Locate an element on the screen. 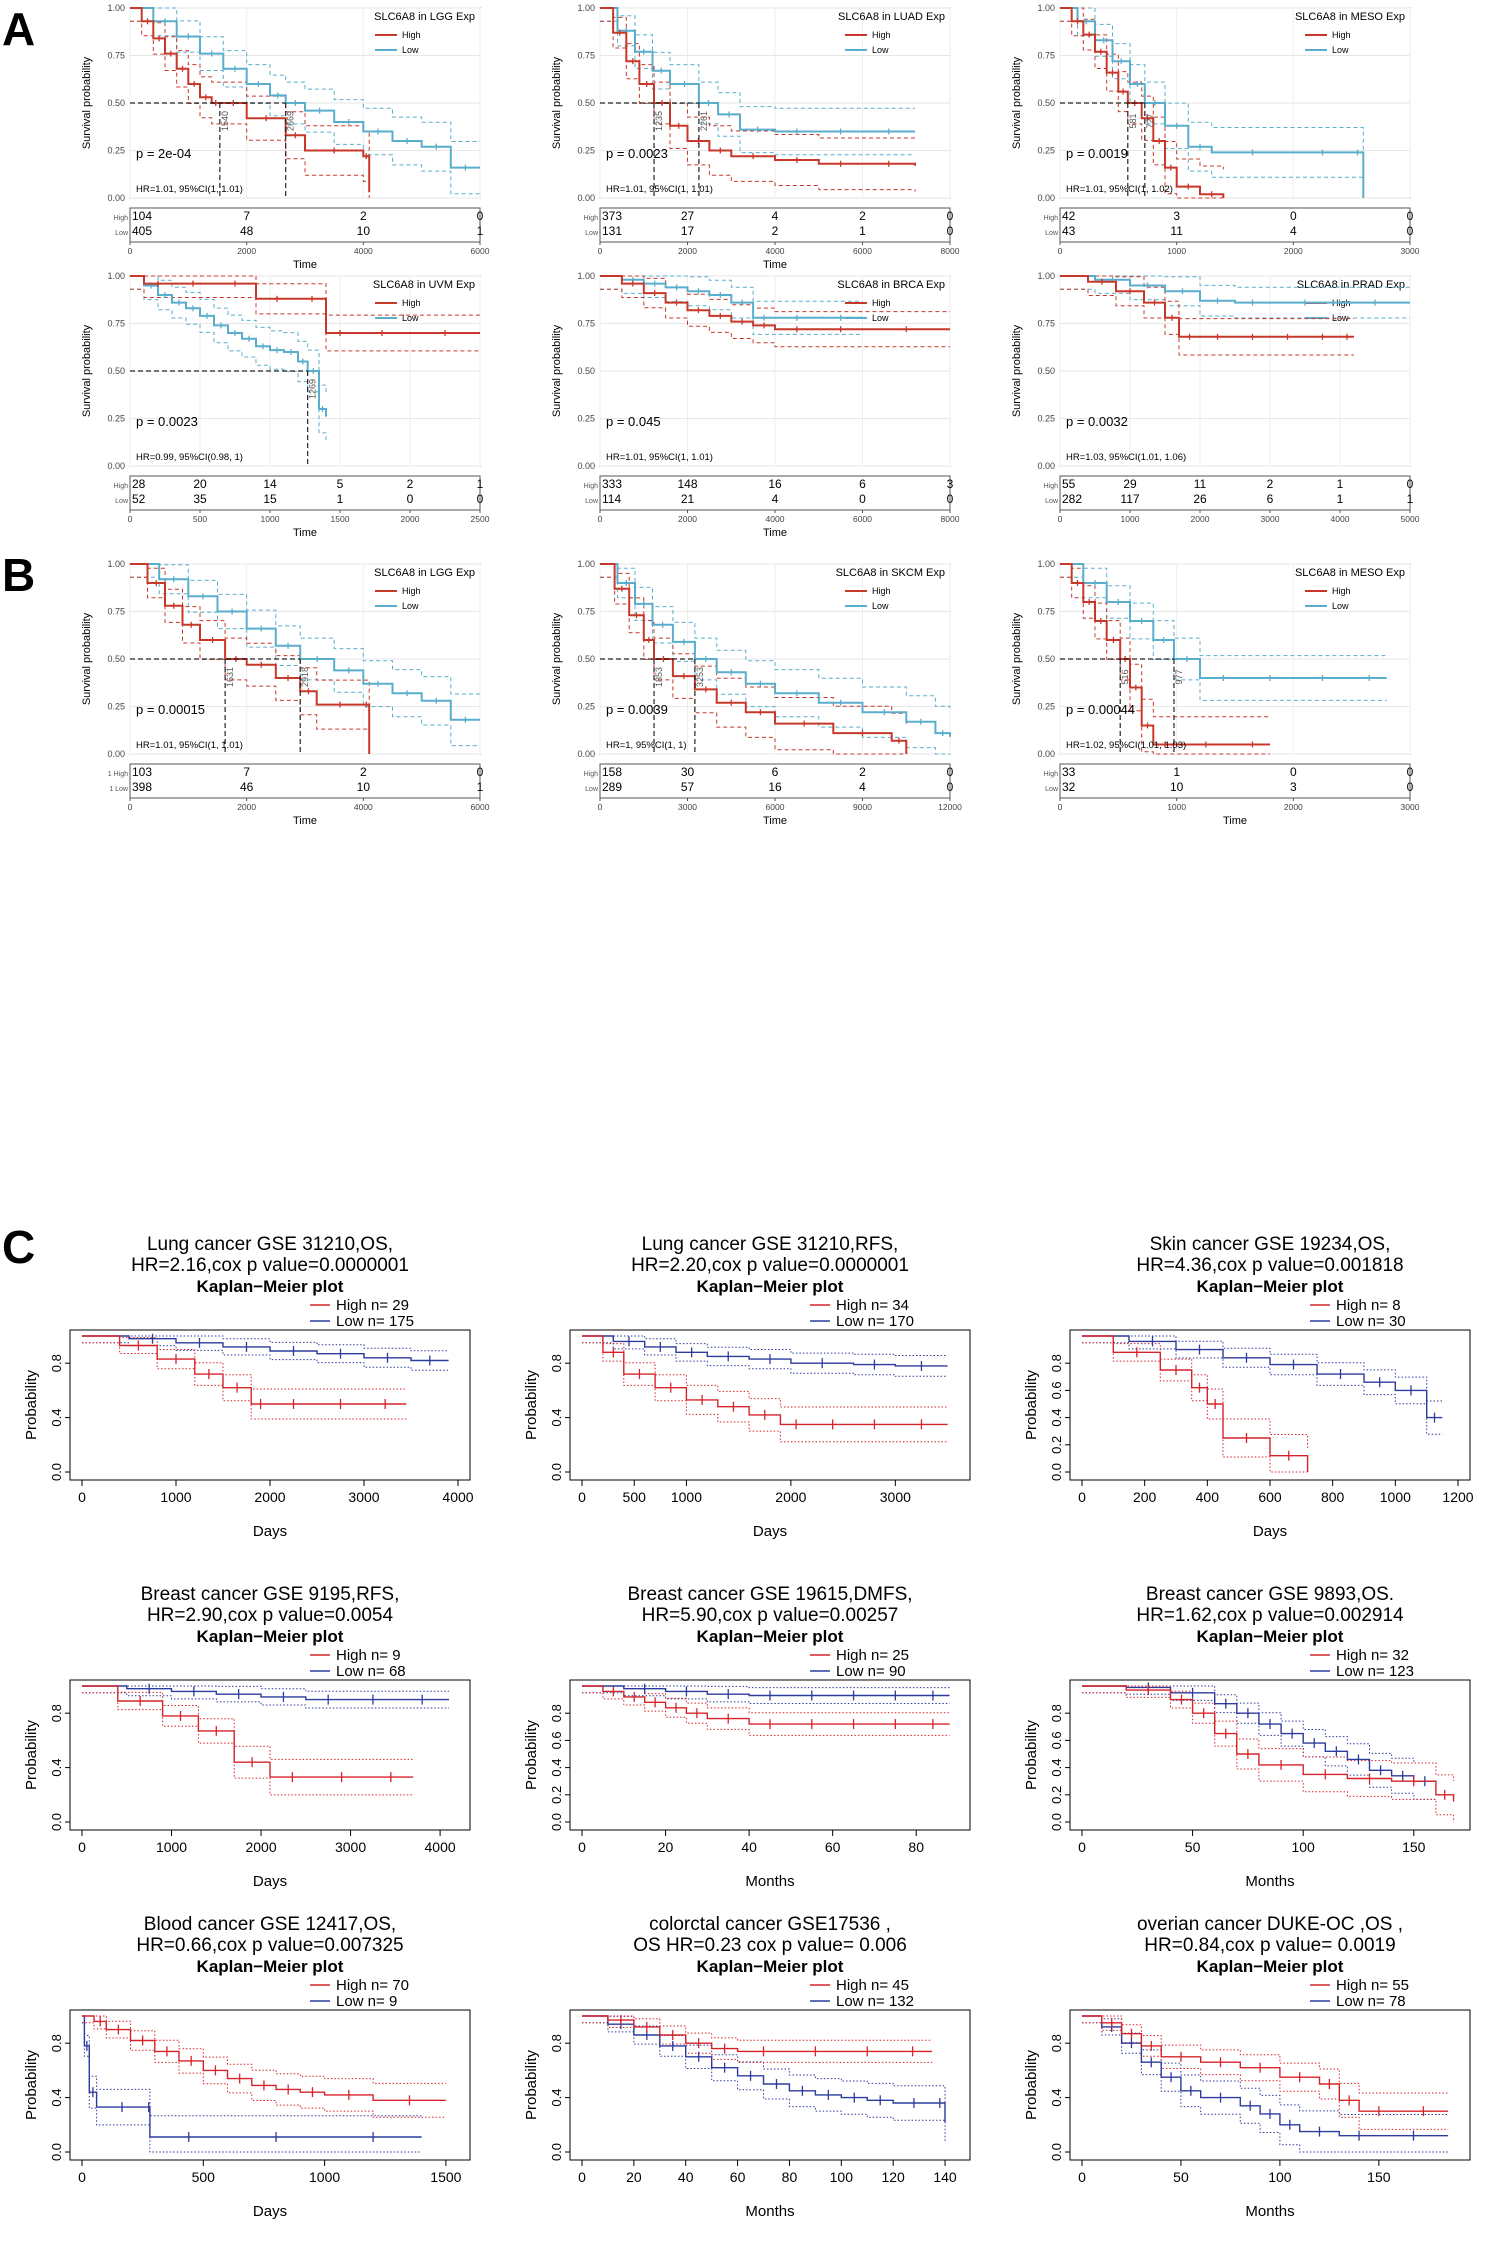  median-label: 2918 is located at coordinates (305, 677).